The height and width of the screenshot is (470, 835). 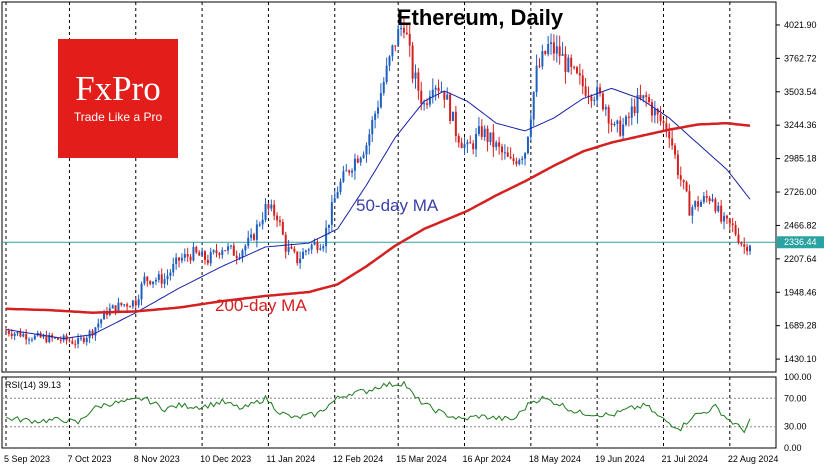 What do you see at coordinates (800, 242) in the screenshot?
I see `current-price-badge` at bounding box center [800, 242].